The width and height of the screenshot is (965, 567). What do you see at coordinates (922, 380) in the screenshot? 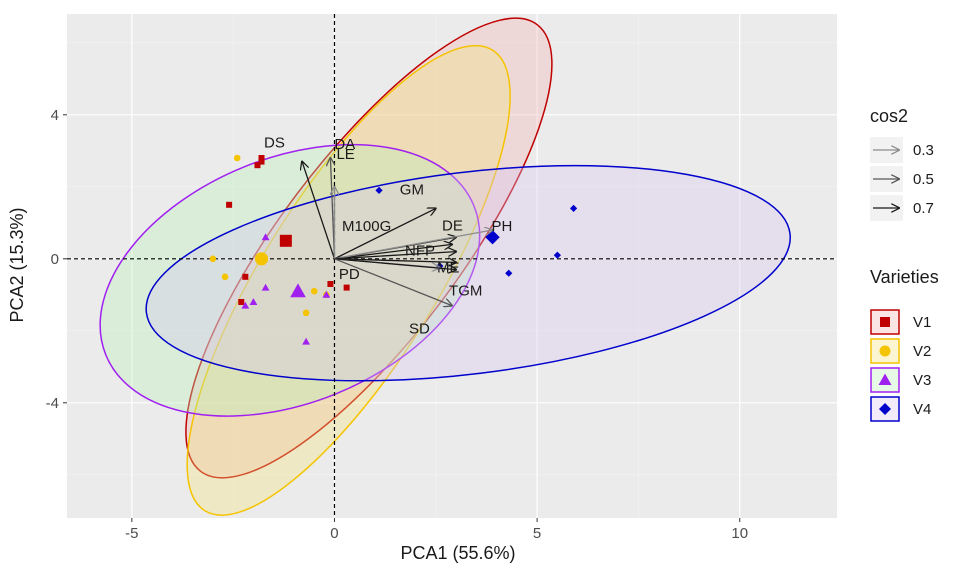
I see `legend-label-v3: V3` at bounding box center [922, 380].